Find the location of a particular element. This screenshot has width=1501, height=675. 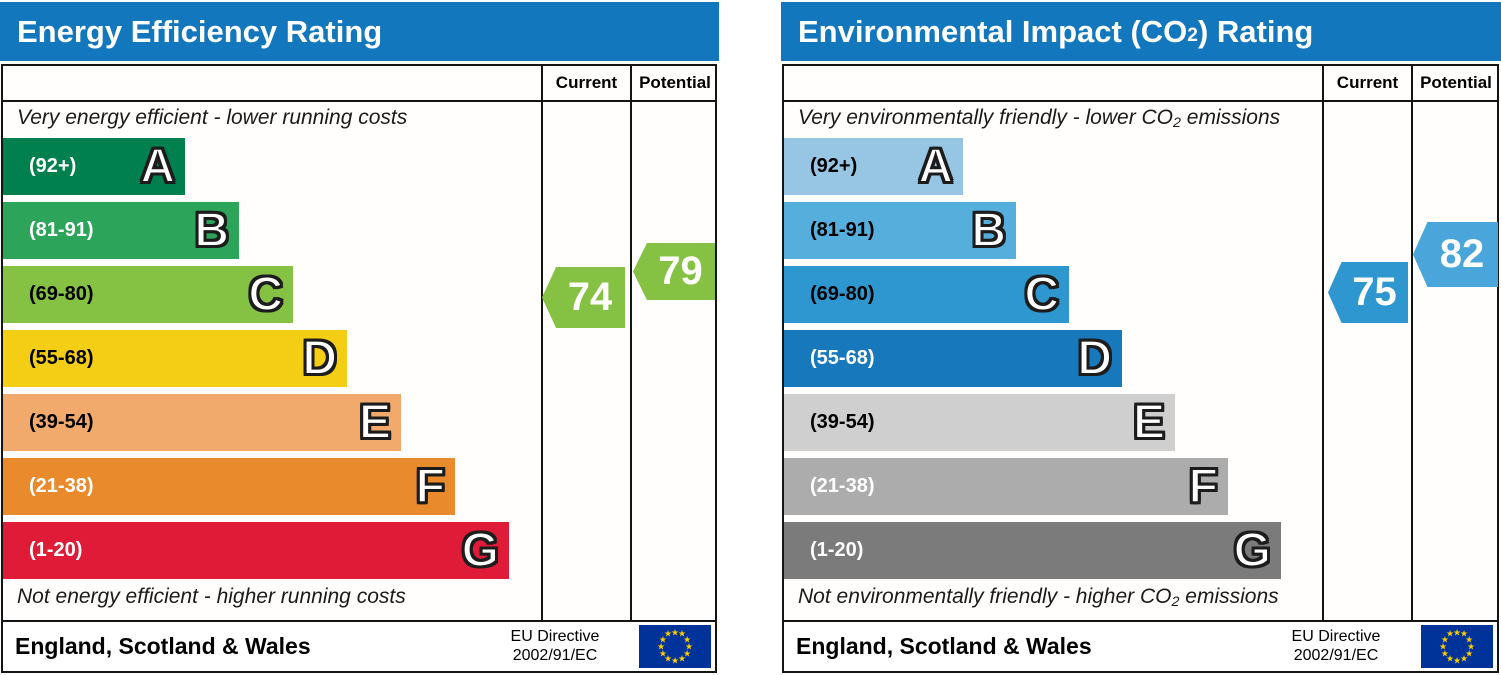

top-note-subscript: 2 is located at coordinates (1177, 123).